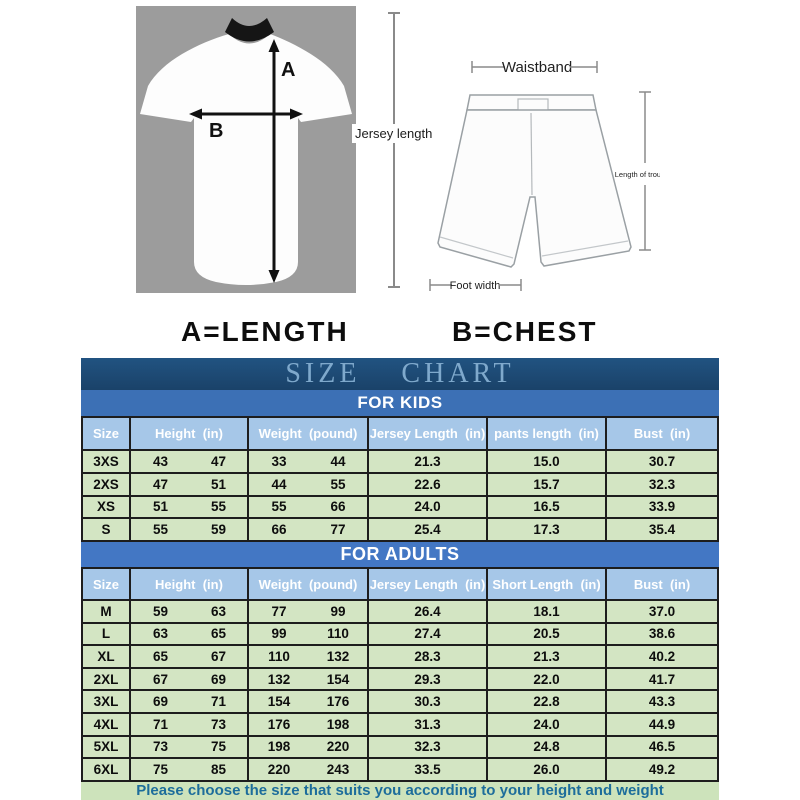 This screenshot has width=800, height=800. I want to click on size-cell: XS, so click(107, 506).